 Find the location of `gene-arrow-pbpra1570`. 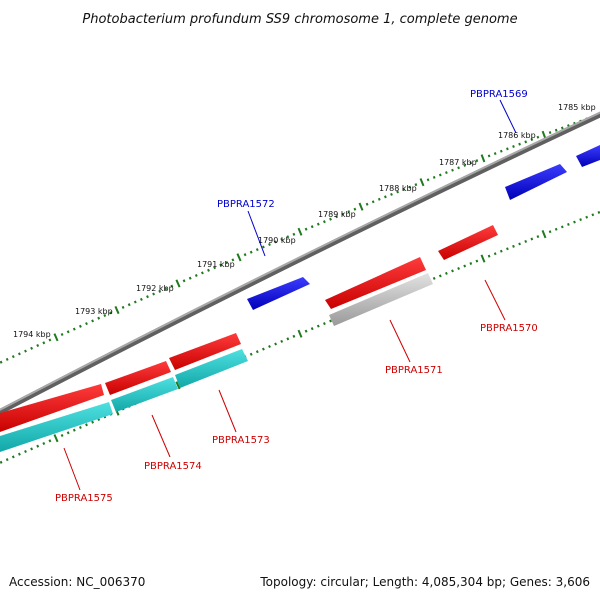

gene-arrow-pbpra1570 is located at coordinates (468, 242).